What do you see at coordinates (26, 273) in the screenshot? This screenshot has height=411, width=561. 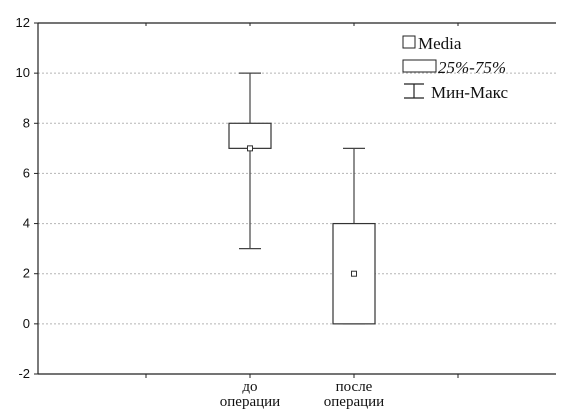 I see `y-tick-label: 2` at bounding box center [26, 273].